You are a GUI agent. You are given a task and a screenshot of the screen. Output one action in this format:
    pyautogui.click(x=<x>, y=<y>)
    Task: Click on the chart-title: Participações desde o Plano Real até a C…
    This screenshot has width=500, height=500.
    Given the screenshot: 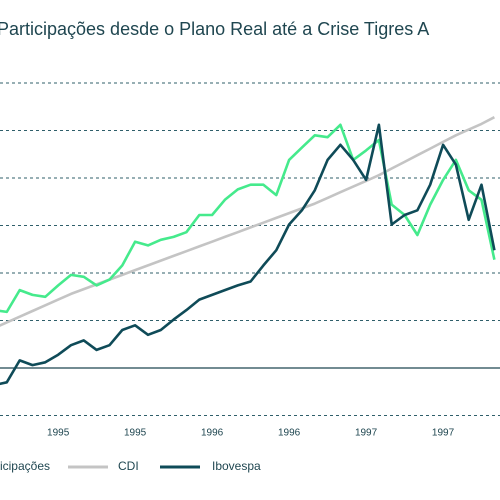 What is the action you would take?
    pyautogui.click(x=214, y=29)
    